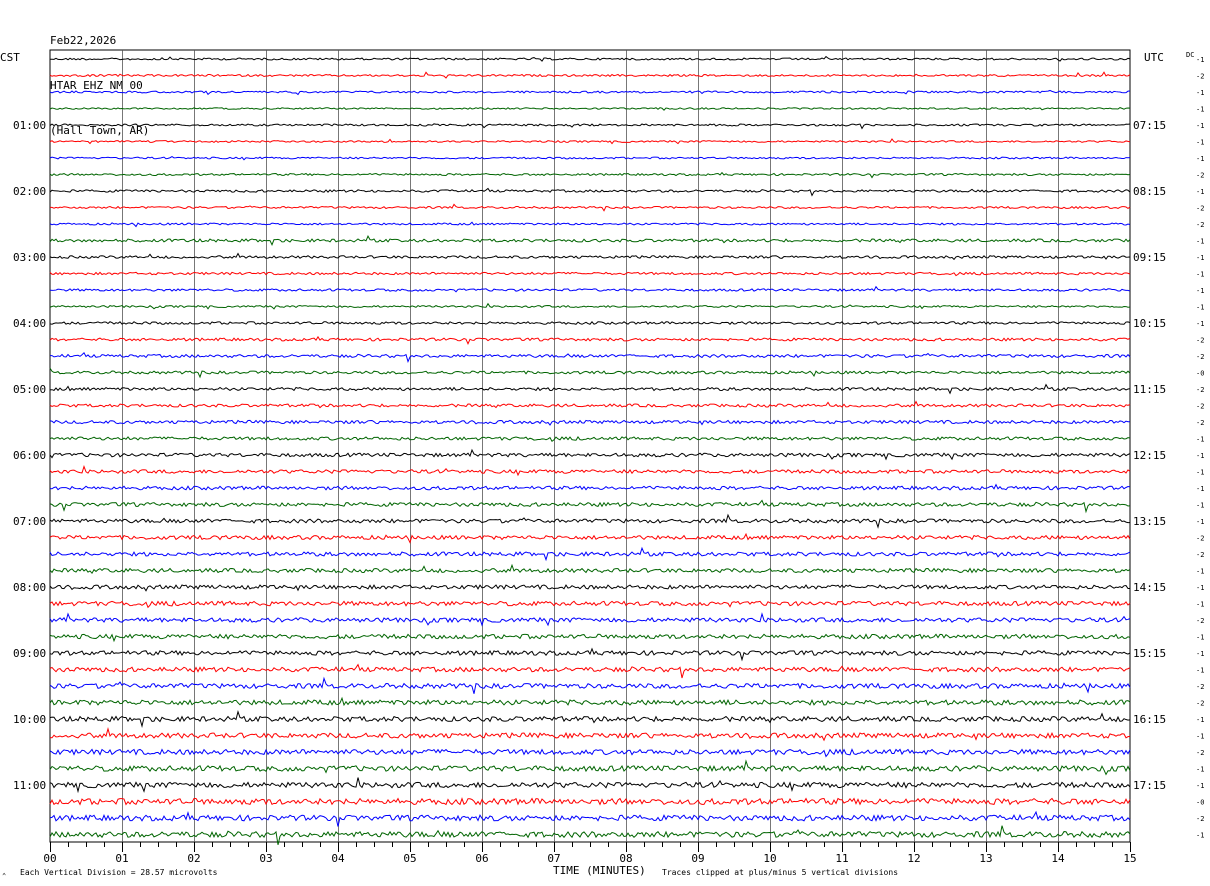  What do you see at coordinates (697, 858) in the screenshot?
I see `x-tick-label: 09` at bounding box center [697, 858].